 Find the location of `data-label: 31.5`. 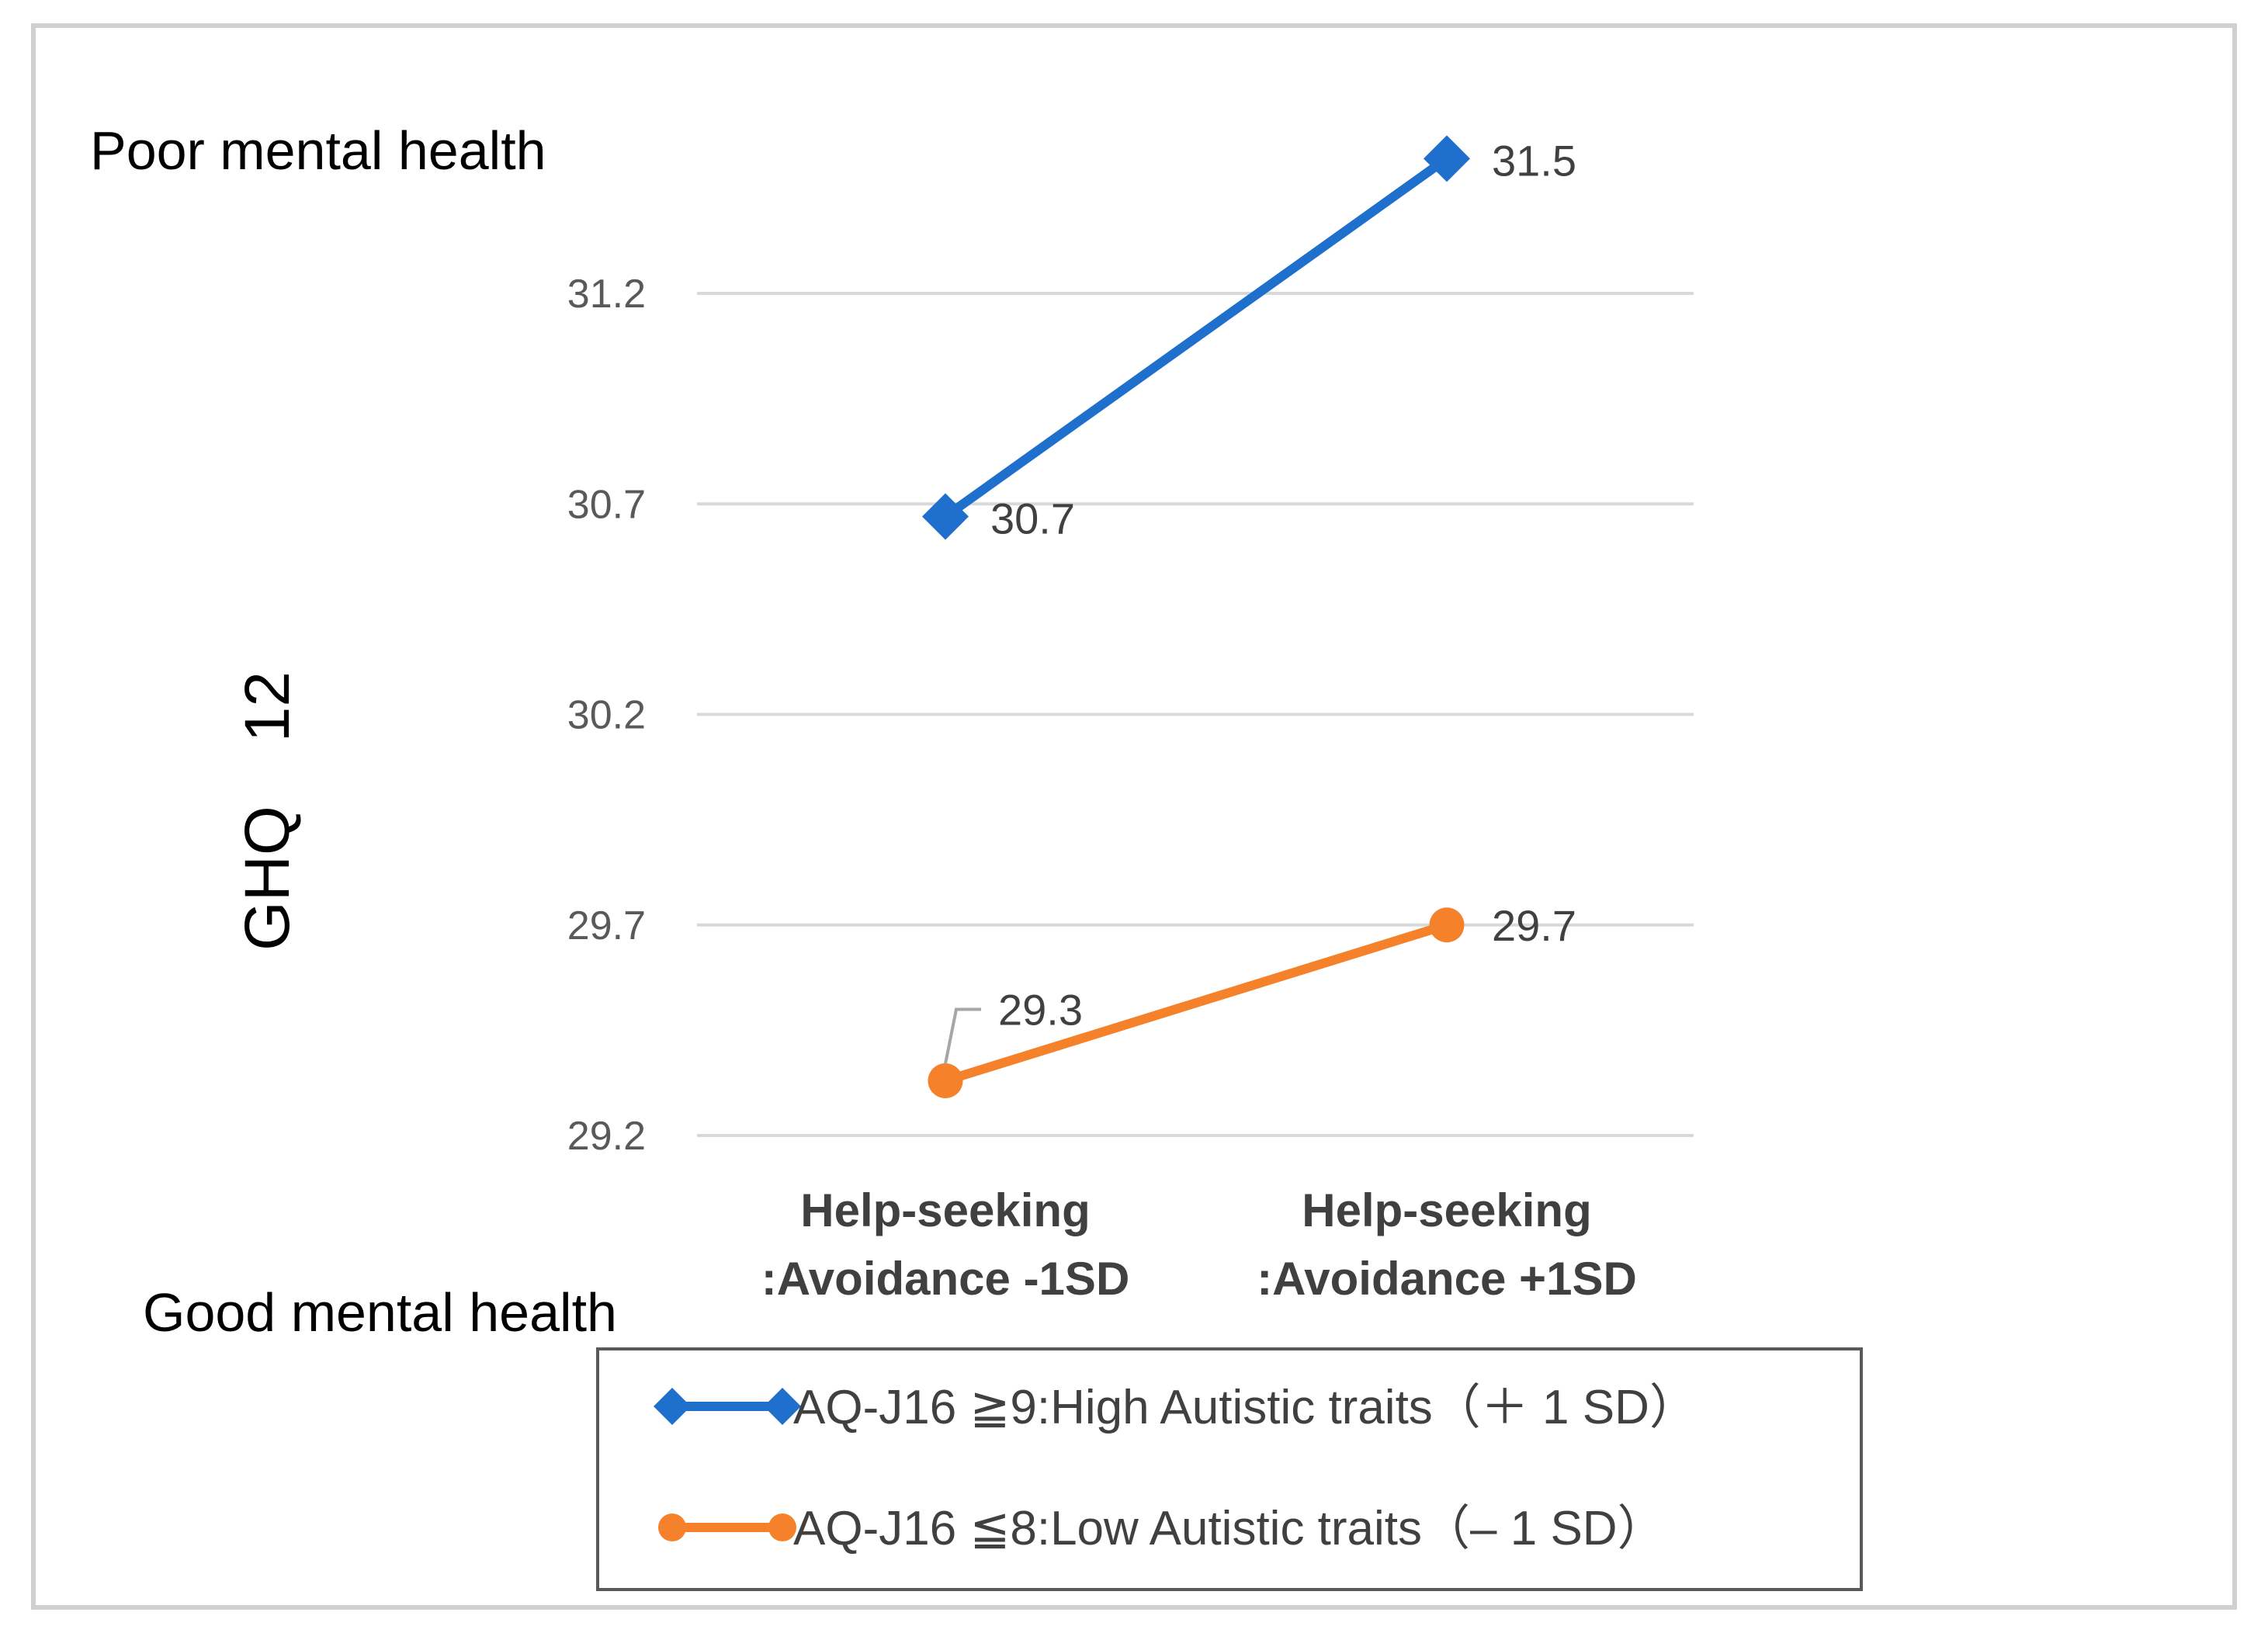

data-label: 31.5 is located at coordinates (1534, 161).